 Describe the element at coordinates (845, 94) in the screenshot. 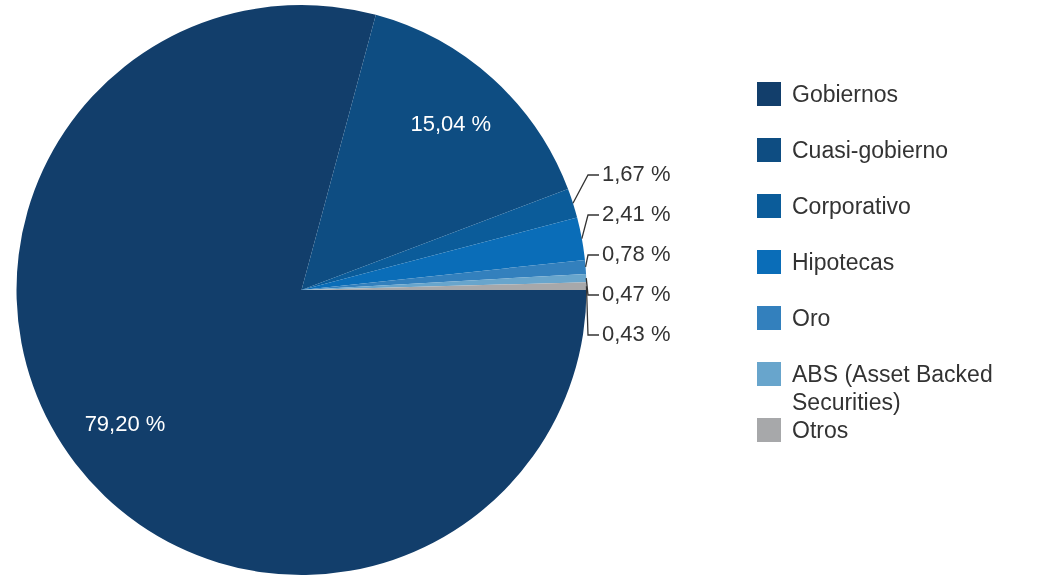

I see `legend-label: Gobiernos` at that location.